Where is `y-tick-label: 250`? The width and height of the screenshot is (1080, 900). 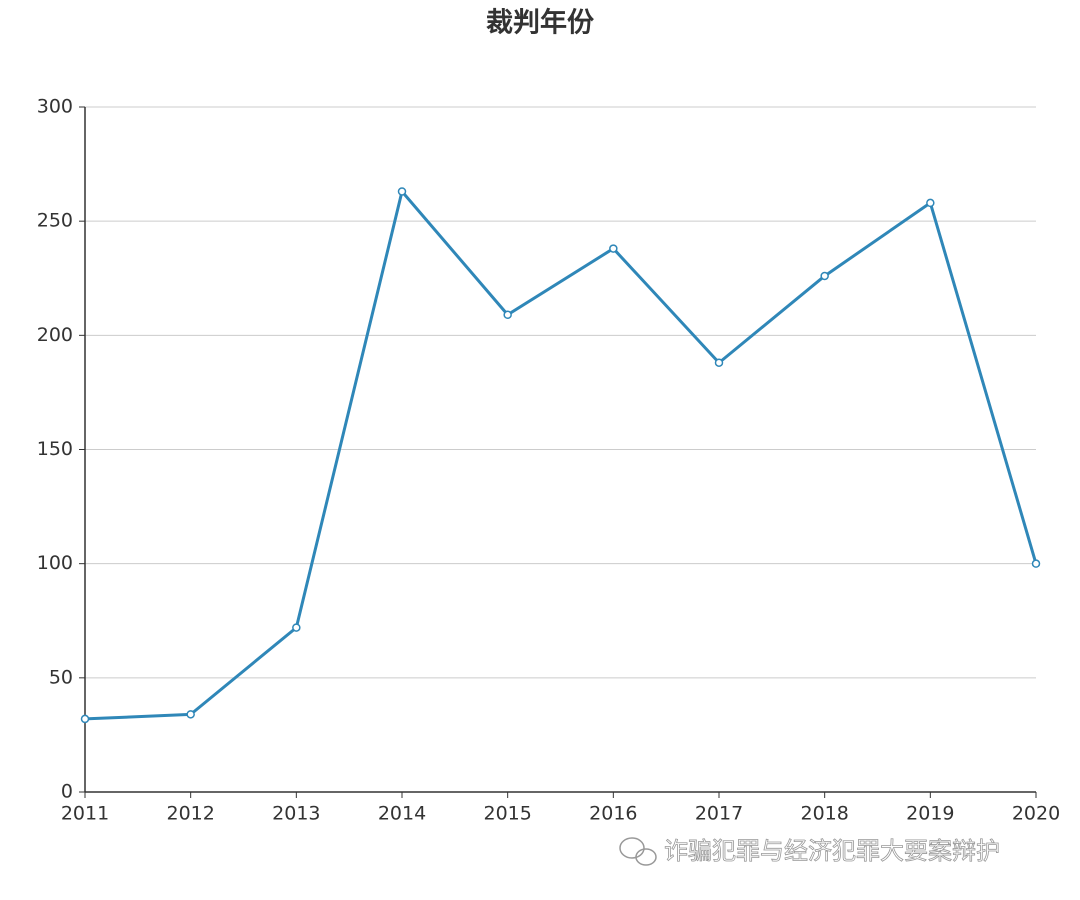 y-tick-label: 250 is located at coordinates (55, 221).